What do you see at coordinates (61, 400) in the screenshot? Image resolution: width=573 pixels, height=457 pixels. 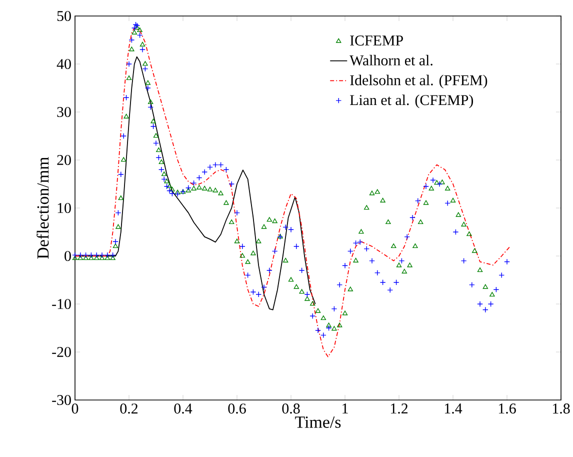 I see `y-tick-label: -30` at bounding box center [61, 400].